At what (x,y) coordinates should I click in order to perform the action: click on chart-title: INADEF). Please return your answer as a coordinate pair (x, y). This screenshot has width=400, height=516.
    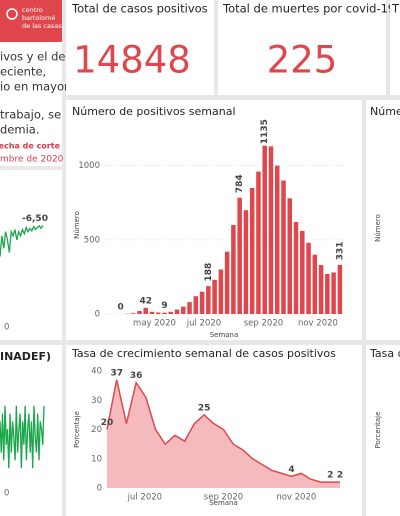
    Looking at the image, I should click on (25, 356).